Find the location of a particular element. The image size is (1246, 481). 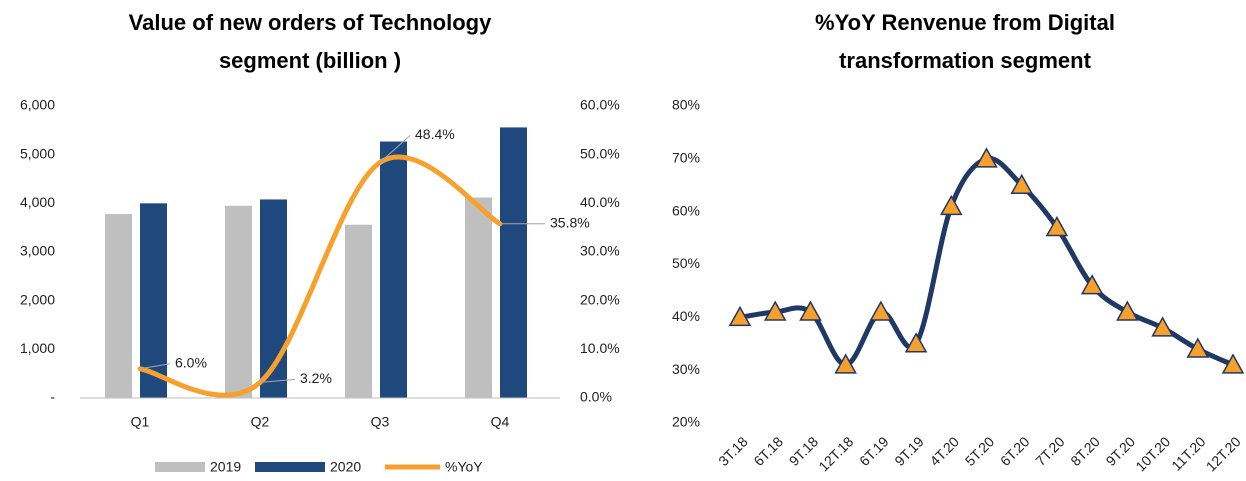

y-tick-label: 1,000 is located at coordinates (37, 348).